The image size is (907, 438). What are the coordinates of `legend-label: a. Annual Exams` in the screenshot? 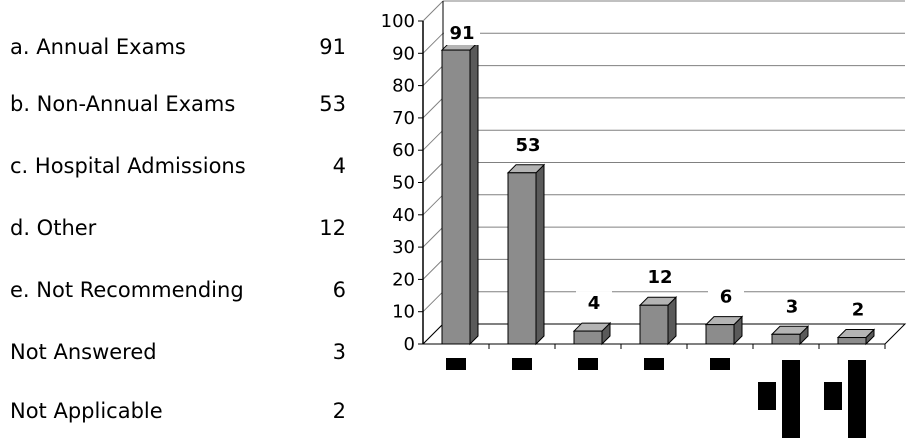 It's located at (98, 47).